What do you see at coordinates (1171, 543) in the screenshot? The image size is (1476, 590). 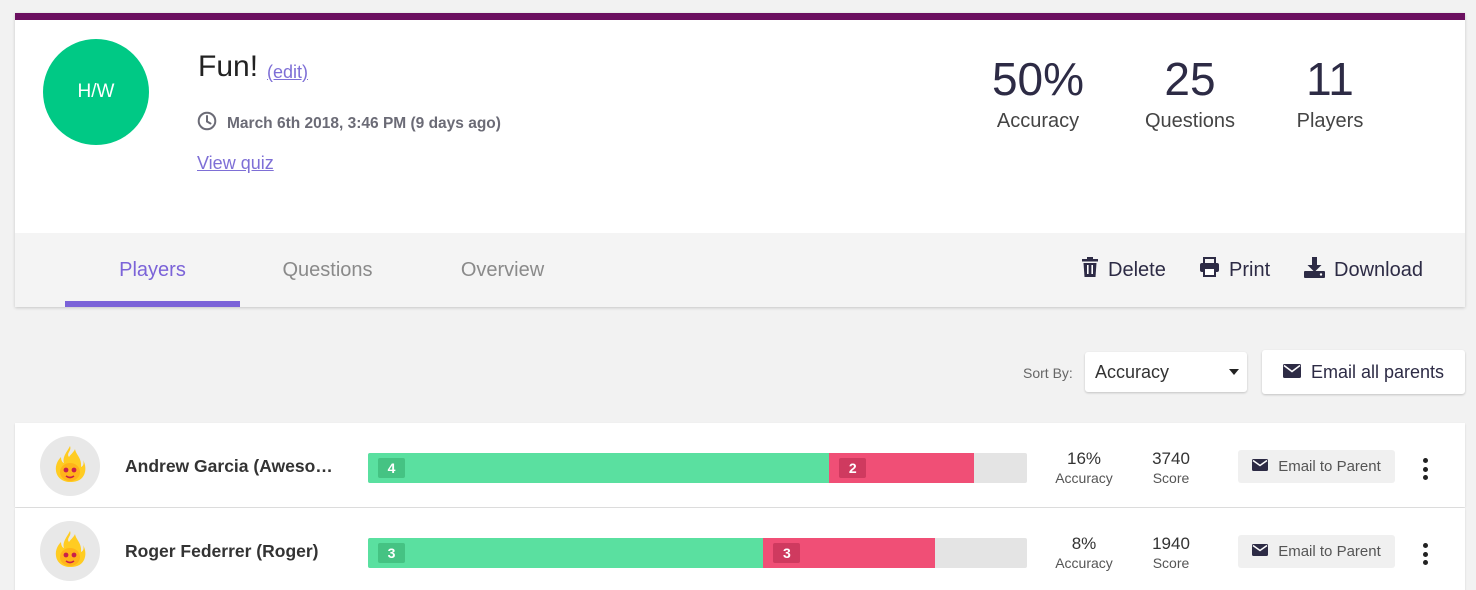 I see `player-score-value: 1940` at bounding box center [1171, 543].